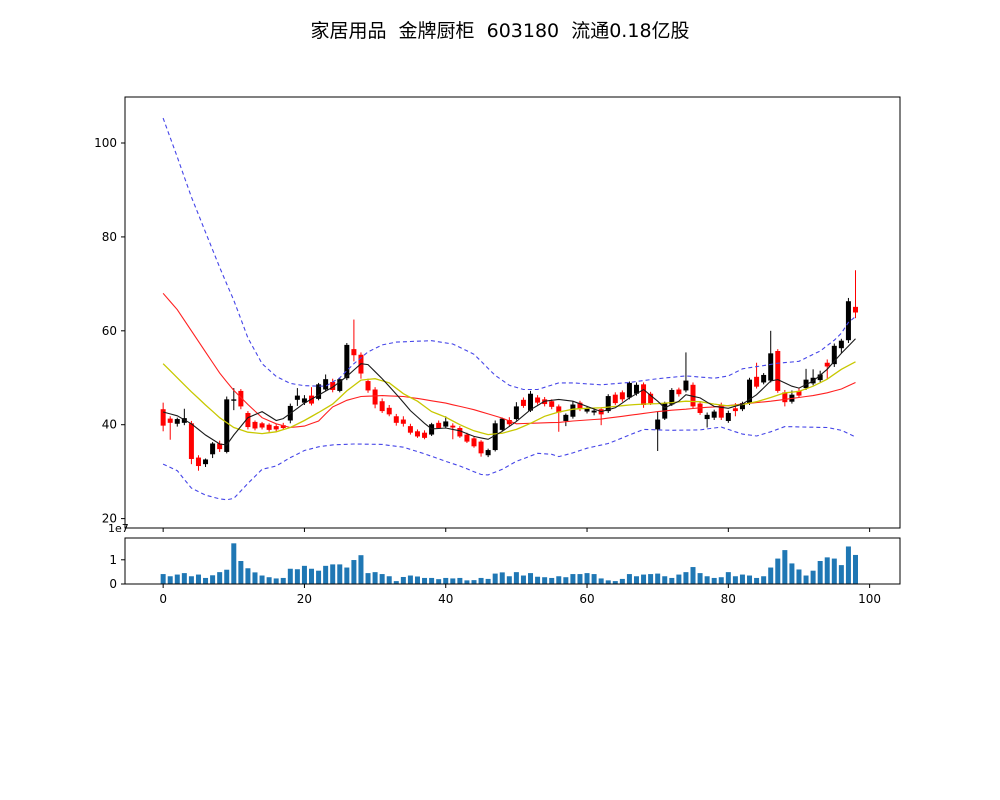 This screenshot has width=1000, height=800. What do you see at coordinates (118, 528) in the screenshot?
I see `volume-unit-label: 1e7` at bounding box center [118, 528].